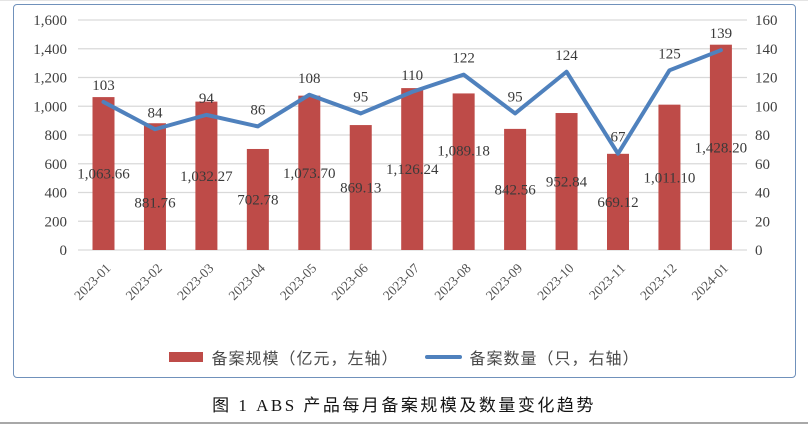 The width and height of the screenshot is (808, 425). Describe the element at coordinates (721, 34) in the screenshot. I see `line-value-label: 139` at that location.